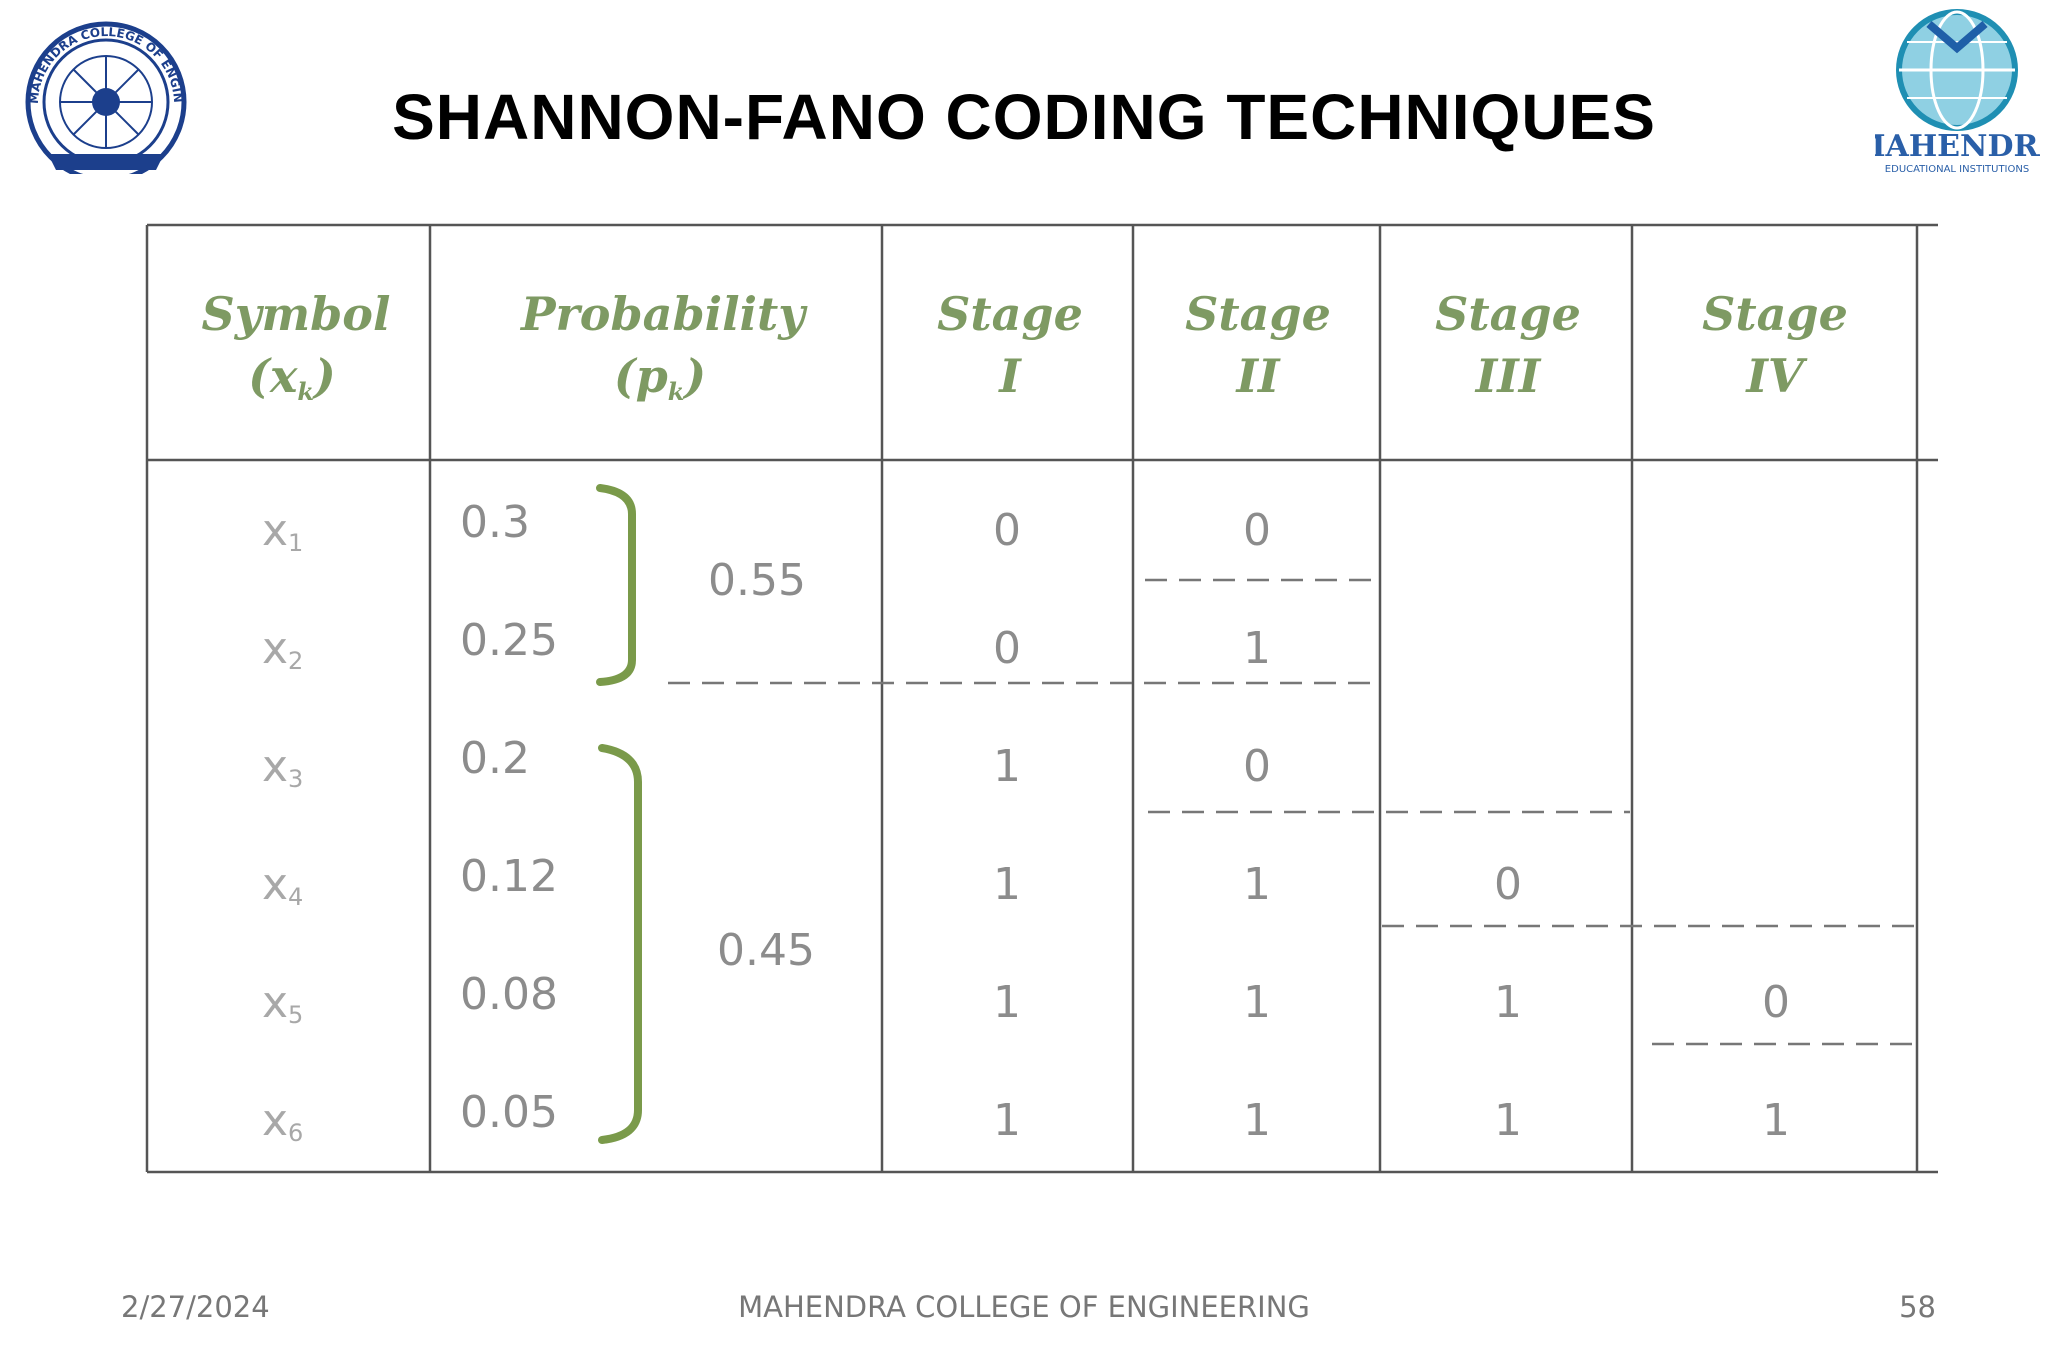 This screenshot has width=2048, height=1365. What do you see at coordinates (509, 640) in the screenshot?
I see `probability-cell: 0.25` at bounding box center [509, 640].